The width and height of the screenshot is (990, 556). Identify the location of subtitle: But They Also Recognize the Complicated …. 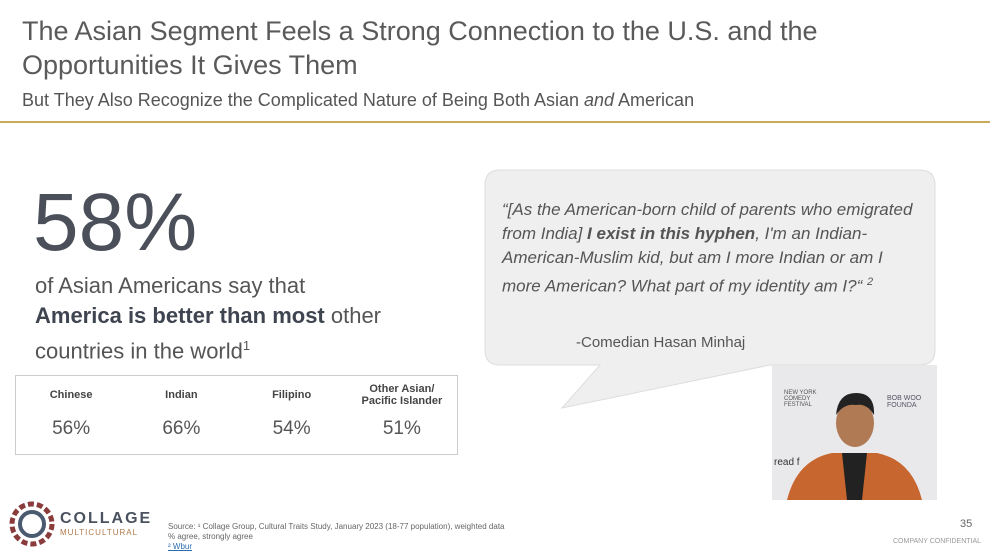
(358, 100).